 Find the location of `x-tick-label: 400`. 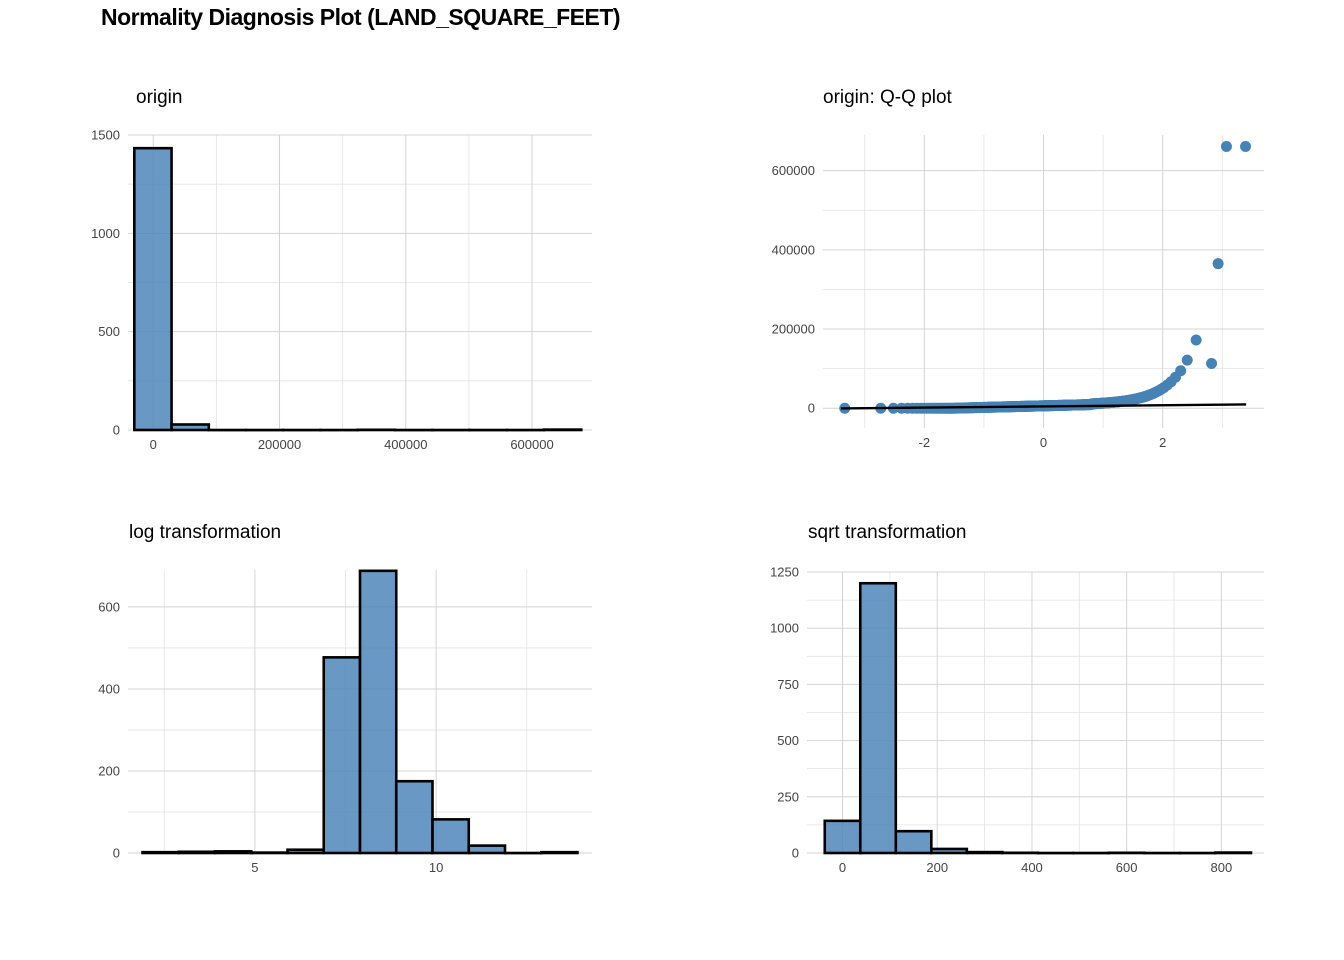

x-tick-label: 400 is located at coordinates (1032, 867).